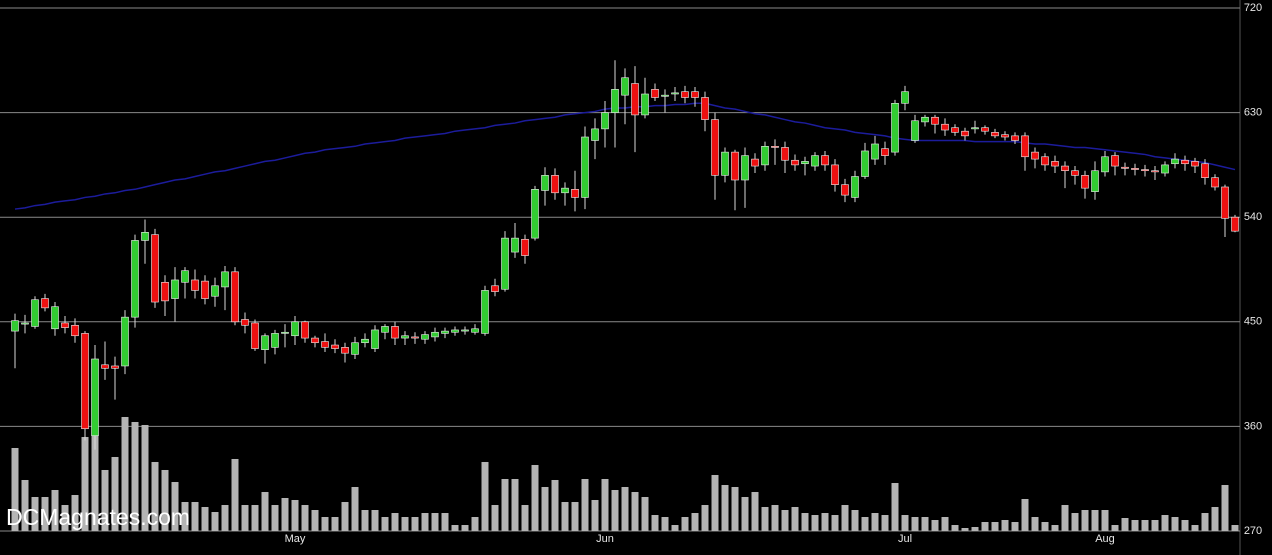  What do you see at coordinates (1253, 426) in the screenshot?
I see `y-tick-label: 360` at bounding box center [1253, 426].